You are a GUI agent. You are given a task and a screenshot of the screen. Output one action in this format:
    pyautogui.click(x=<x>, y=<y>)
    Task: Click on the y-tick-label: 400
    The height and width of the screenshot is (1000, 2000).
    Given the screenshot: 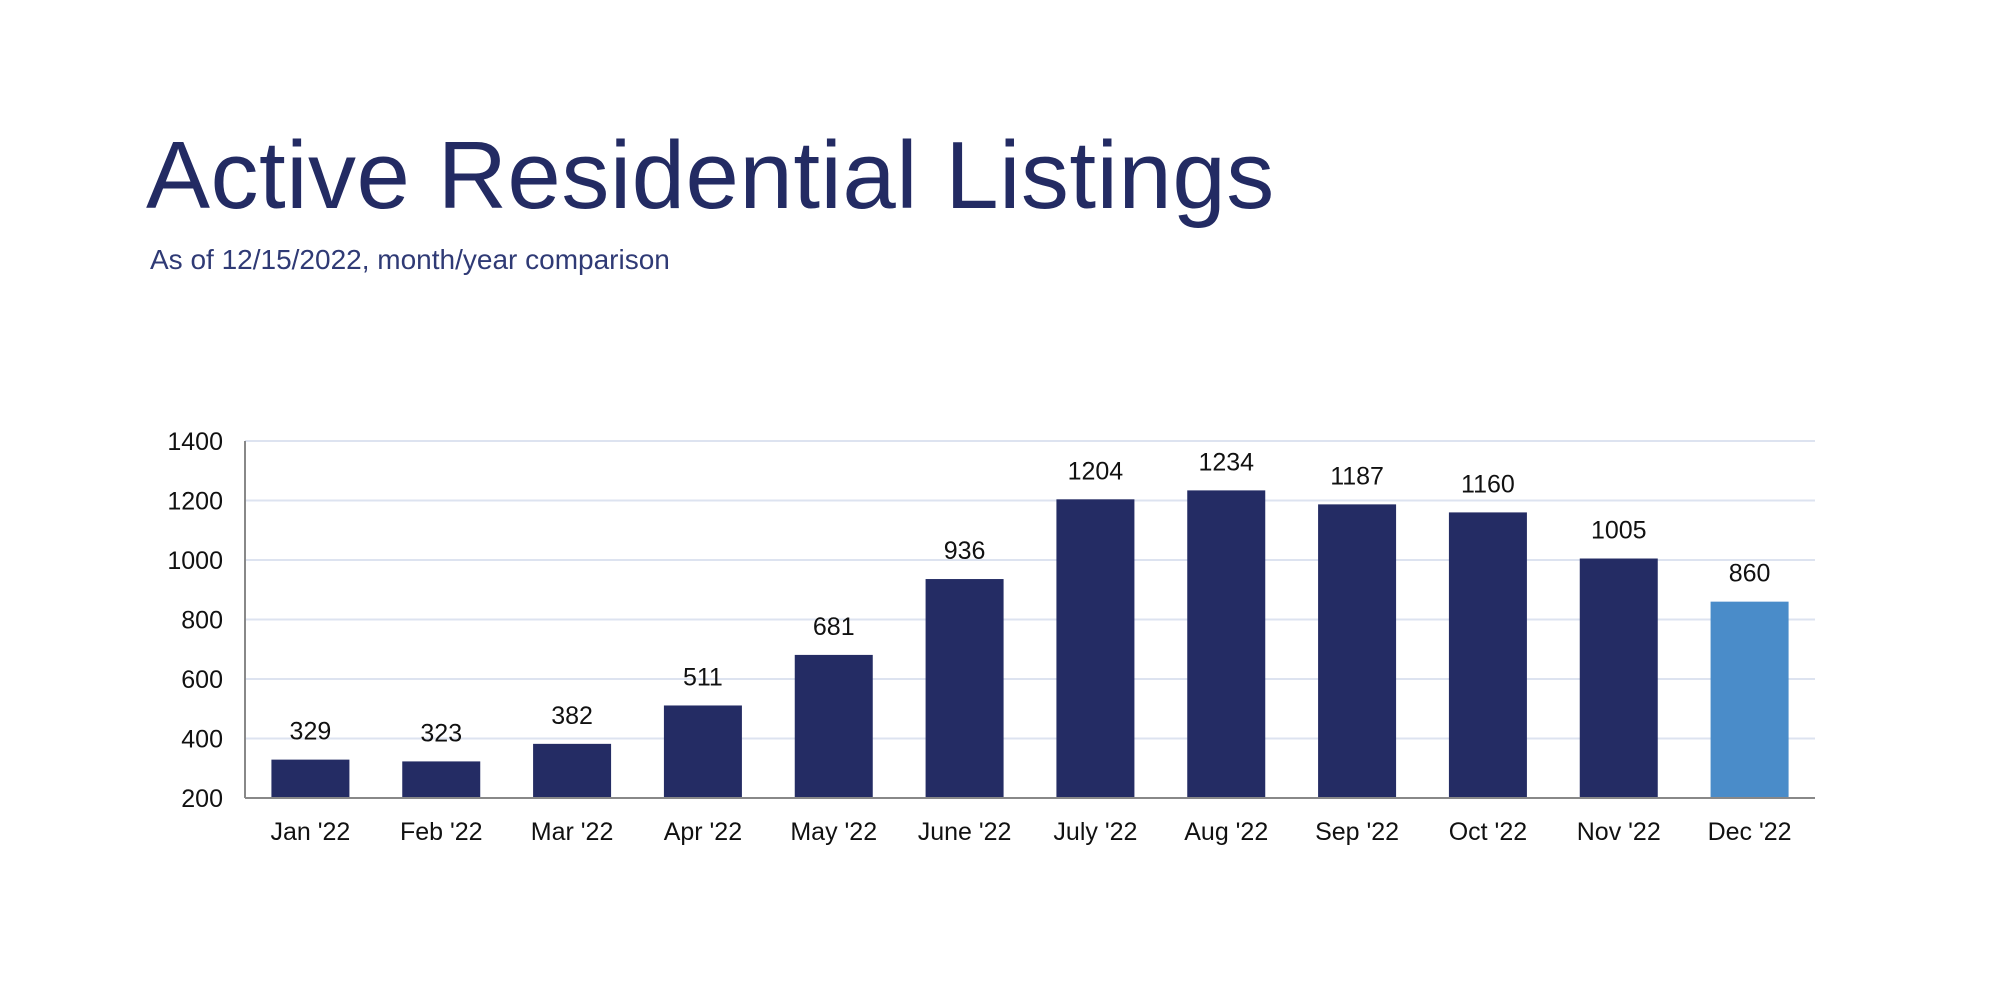 What is the action you would take?
    pyautogui.click(x=202, y=740)
    